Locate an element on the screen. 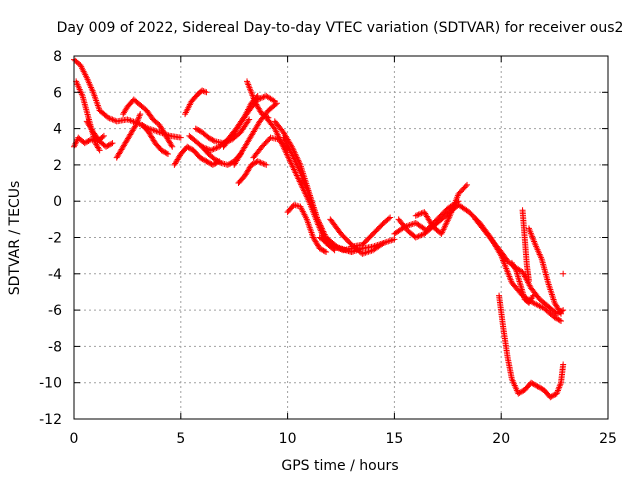 This screenshot has width=640, height=480. y-tick-label: 2 is located at coordinates (57, 166).